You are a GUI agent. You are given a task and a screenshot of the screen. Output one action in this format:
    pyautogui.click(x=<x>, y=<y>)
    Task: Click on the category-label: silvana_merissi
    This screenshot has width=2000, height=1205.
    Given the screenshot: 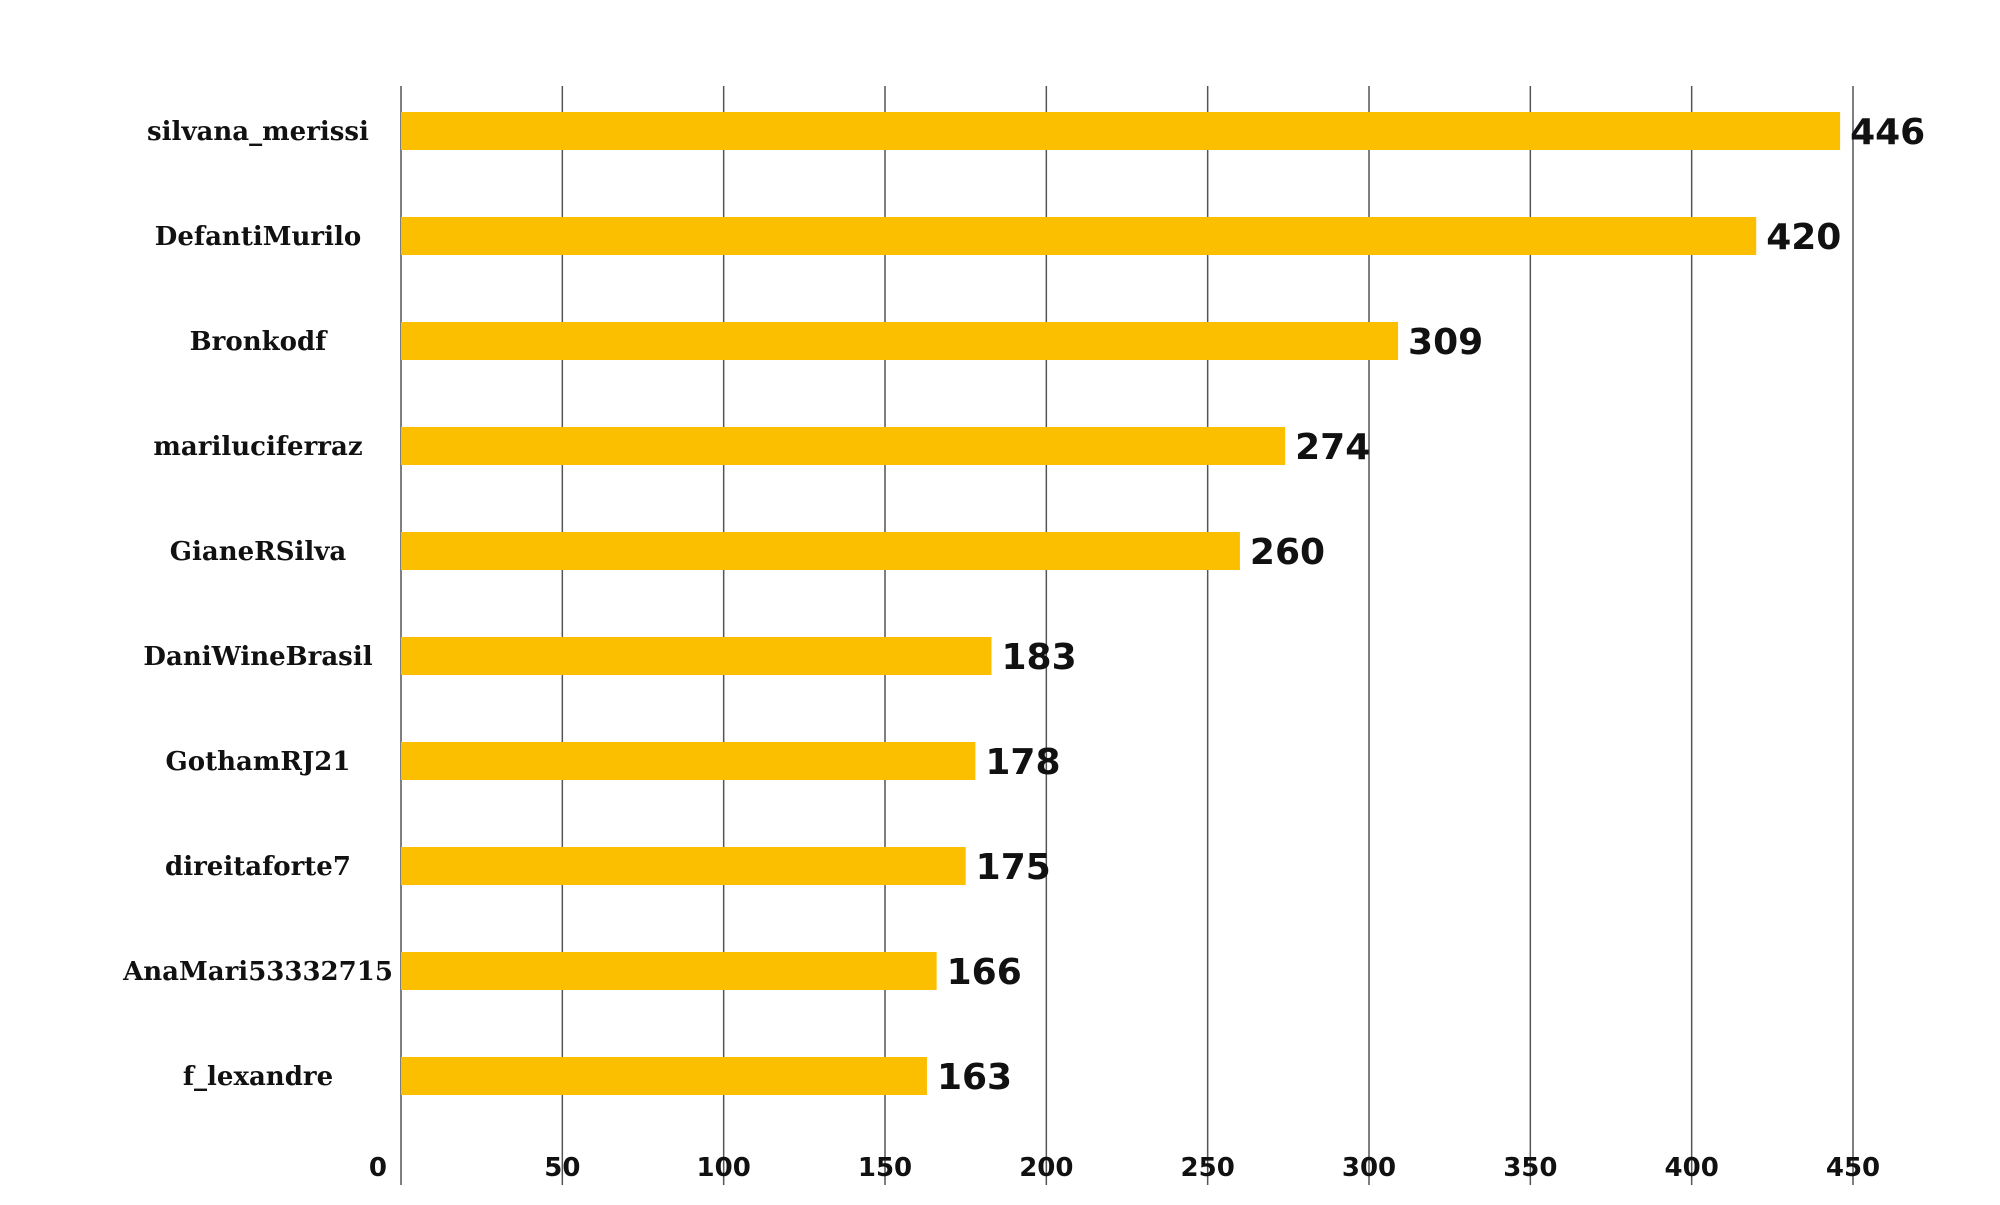 What is the action you would take?
    pyautogui.click(x=258, y=132)
    